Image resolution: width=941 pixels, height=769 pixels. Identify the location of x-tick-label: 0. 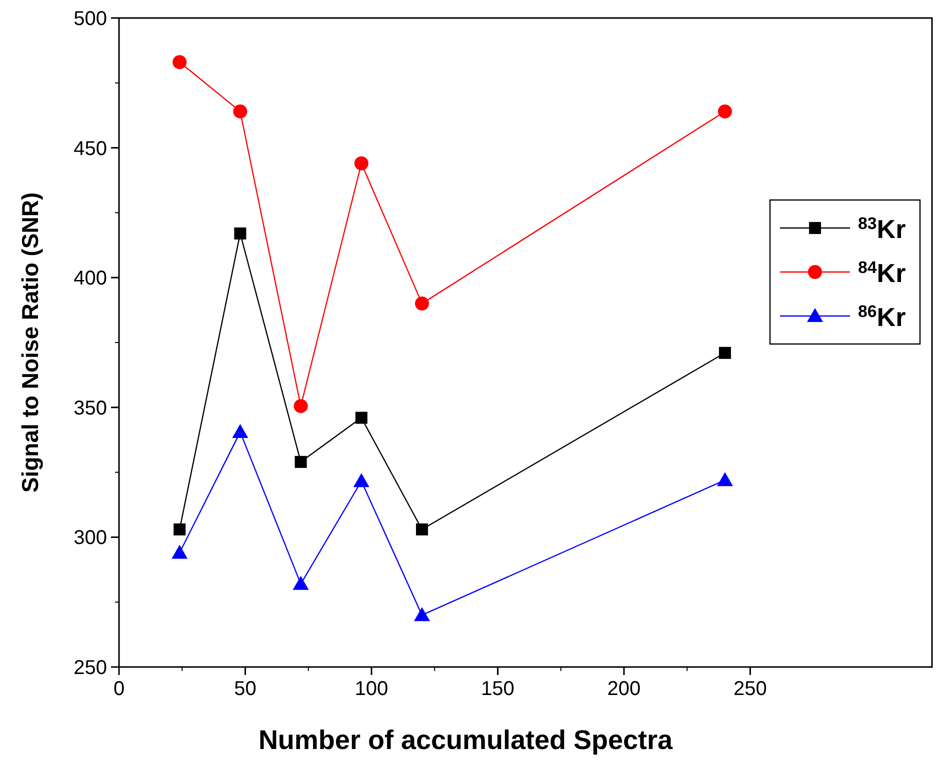
(119, 689).